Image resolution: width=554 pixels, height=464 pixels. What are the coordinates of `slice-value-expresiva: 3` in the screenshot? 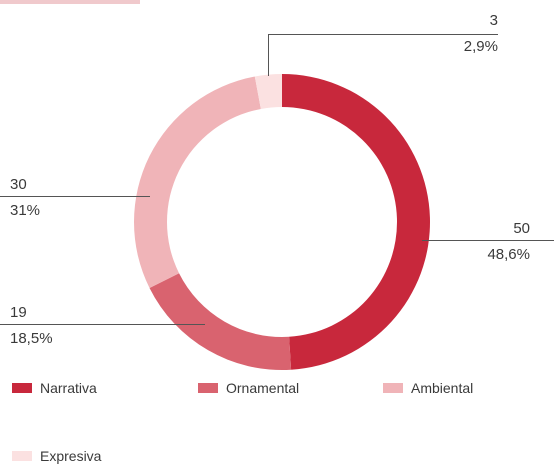 It's located at (493, 20).